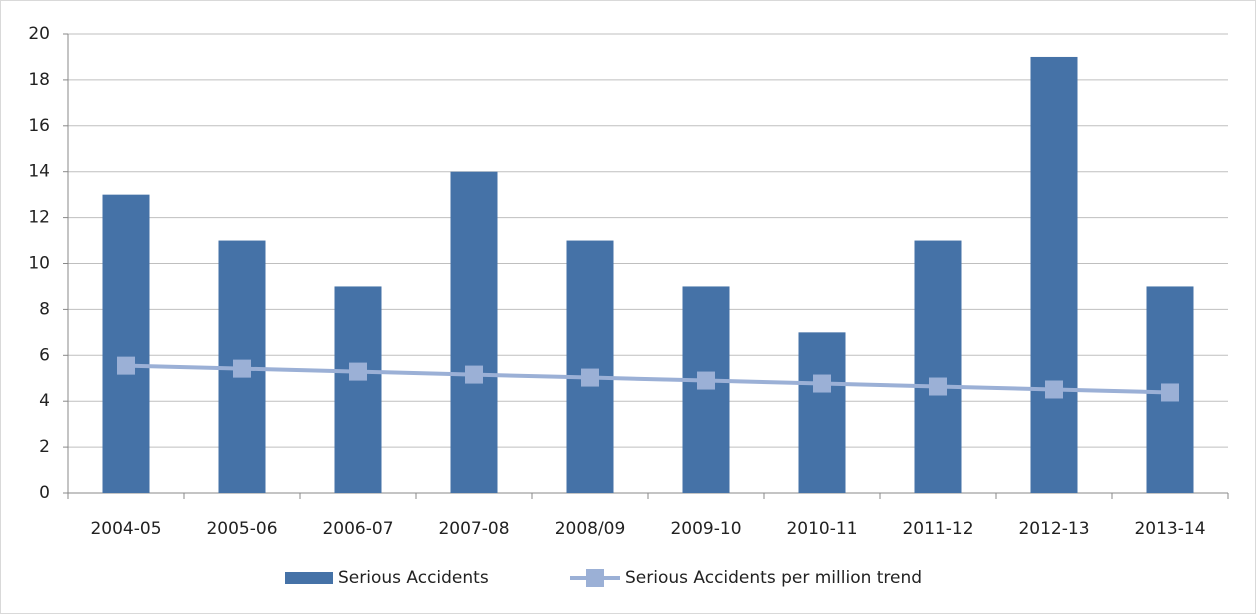 The height and width of the screenshot is (614, 1256). What do you see at coordinates (773, 578) in the screenshot?
I see `legend-label: Serious Accidents per million trend` at bounding box center [773, 578].